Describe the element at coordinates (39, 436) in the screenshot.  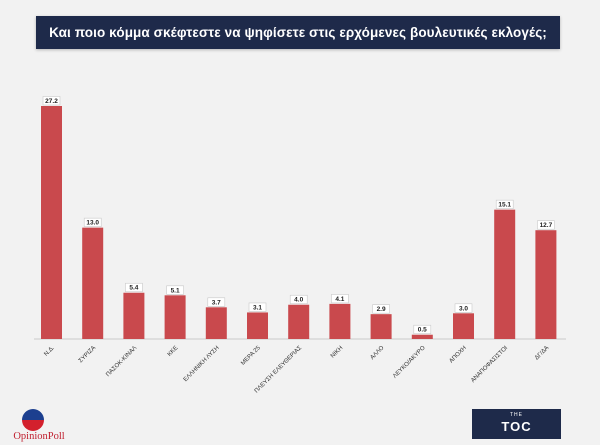
I see `opinionpoll-brand-text: OpinionPoll` at that location.